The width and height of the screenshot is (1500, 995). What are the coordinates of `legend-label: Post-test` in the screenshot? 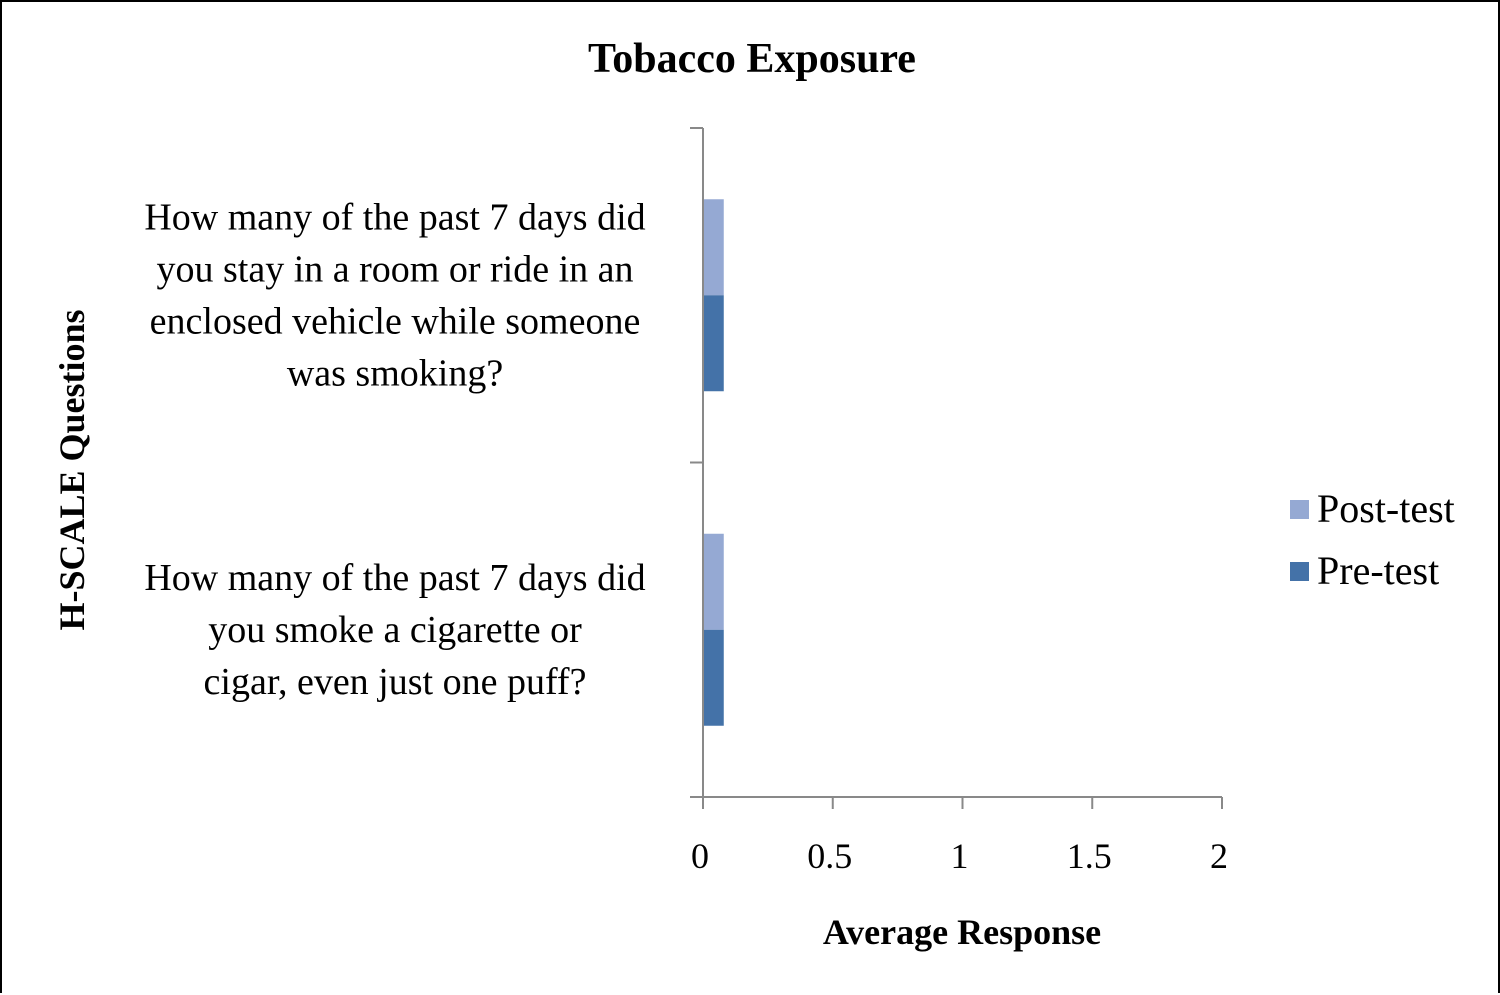 It's located at (1386, 508).